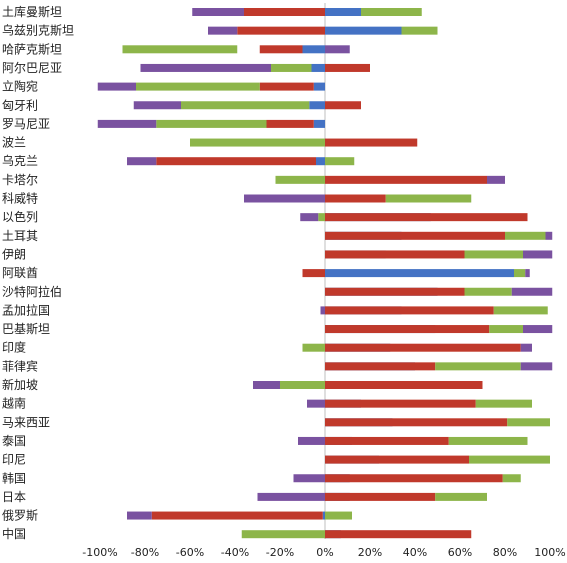 The image size is (567, 563). What do you see at coordinates (20, 365) in the screenshot?
I see `category-label: 菲律宾` at bounding box center [20, 365].